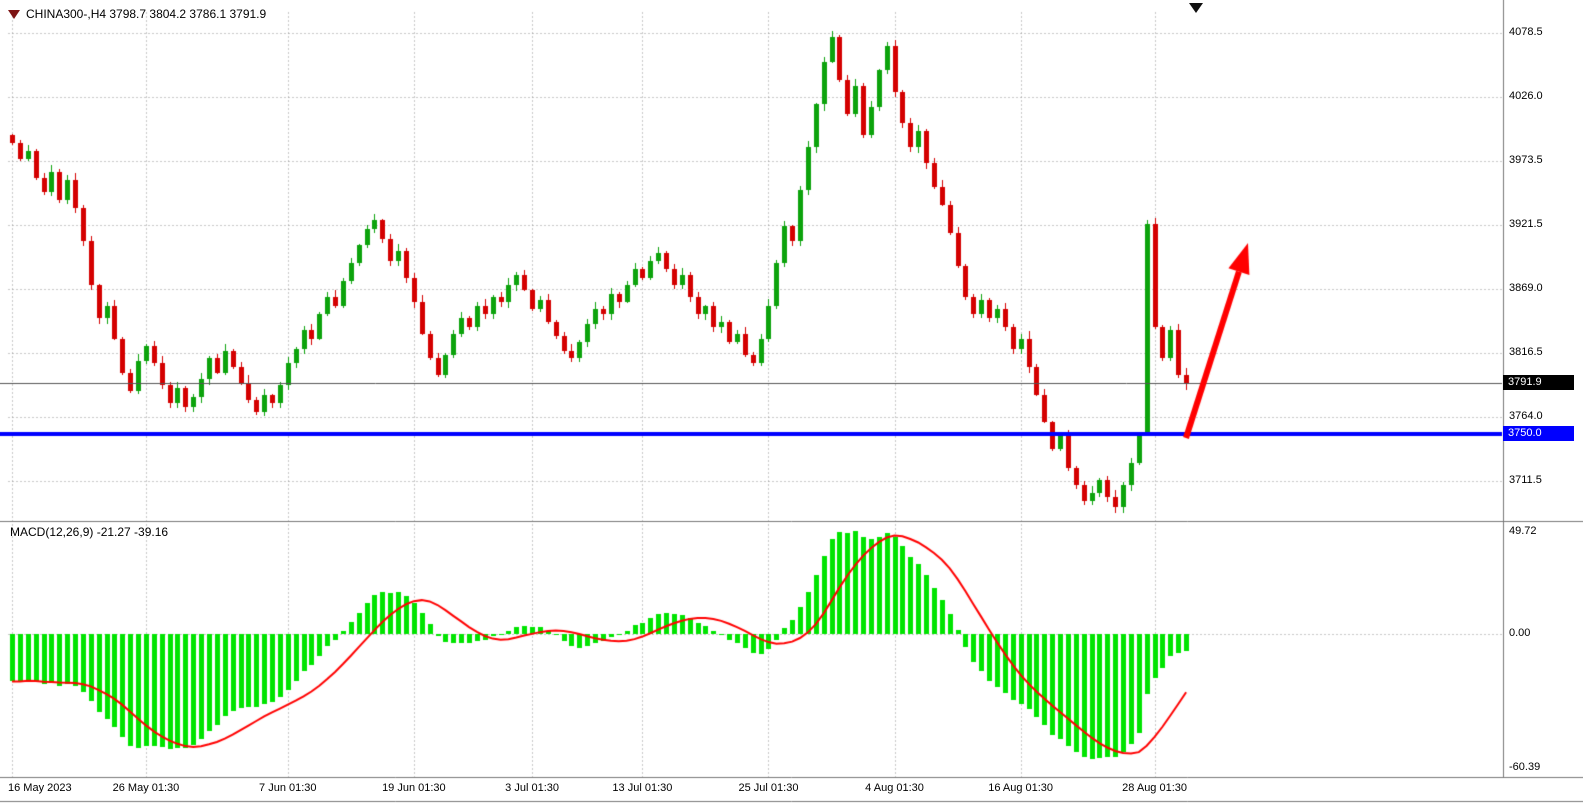 This screenshot has height=811, width=1583. Describe the element at coordinates (1526, 288) in the screenshot. I see `price-axis-label: 3869.0` at that location.